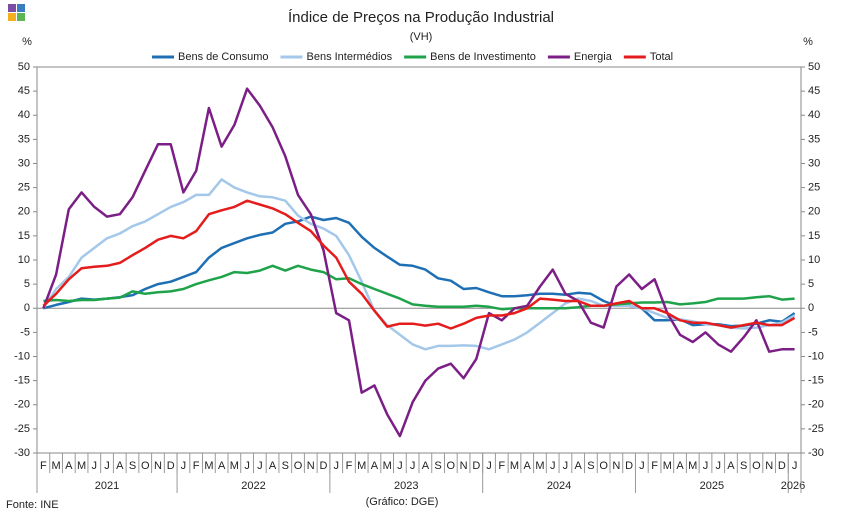 The width and height of the screenshot is (843, 518). I want to click on y2-tick-label: 40, so click(814, 115).